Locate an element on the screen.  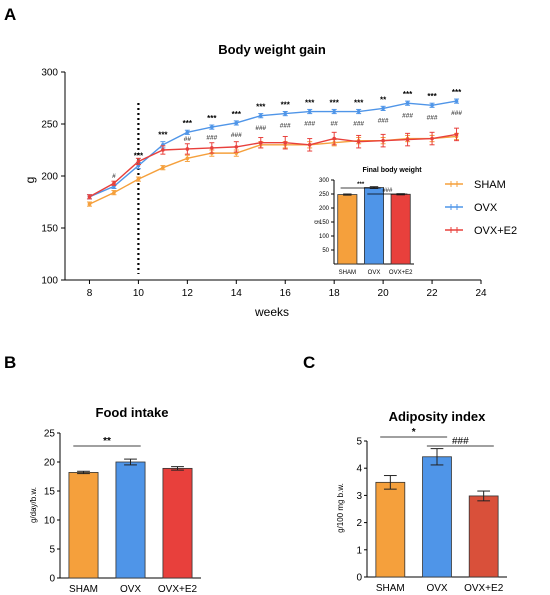
chart-title-adiposity: Adiposity index is located at coordinates (438, 416).